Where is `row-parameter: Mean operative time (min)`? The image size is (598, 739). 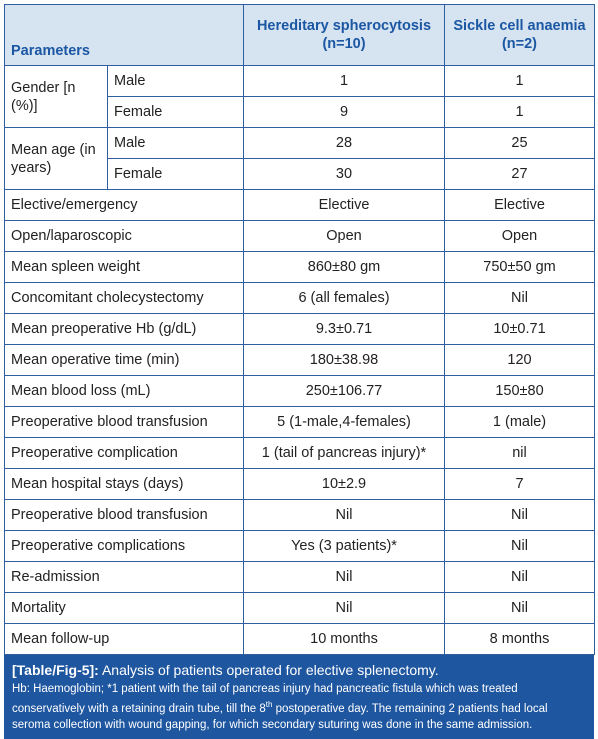
row-parameter: Mean operative time (min) is located at coordinates (124, 360).